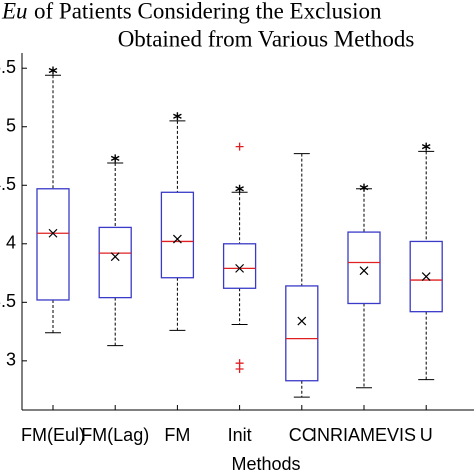 The width and height of the screenshot is (474, 474). What do you see at coordinates (177, 435) in the screenshot?
I see `x-tick-label: FM` at bounding box center [177, 435].